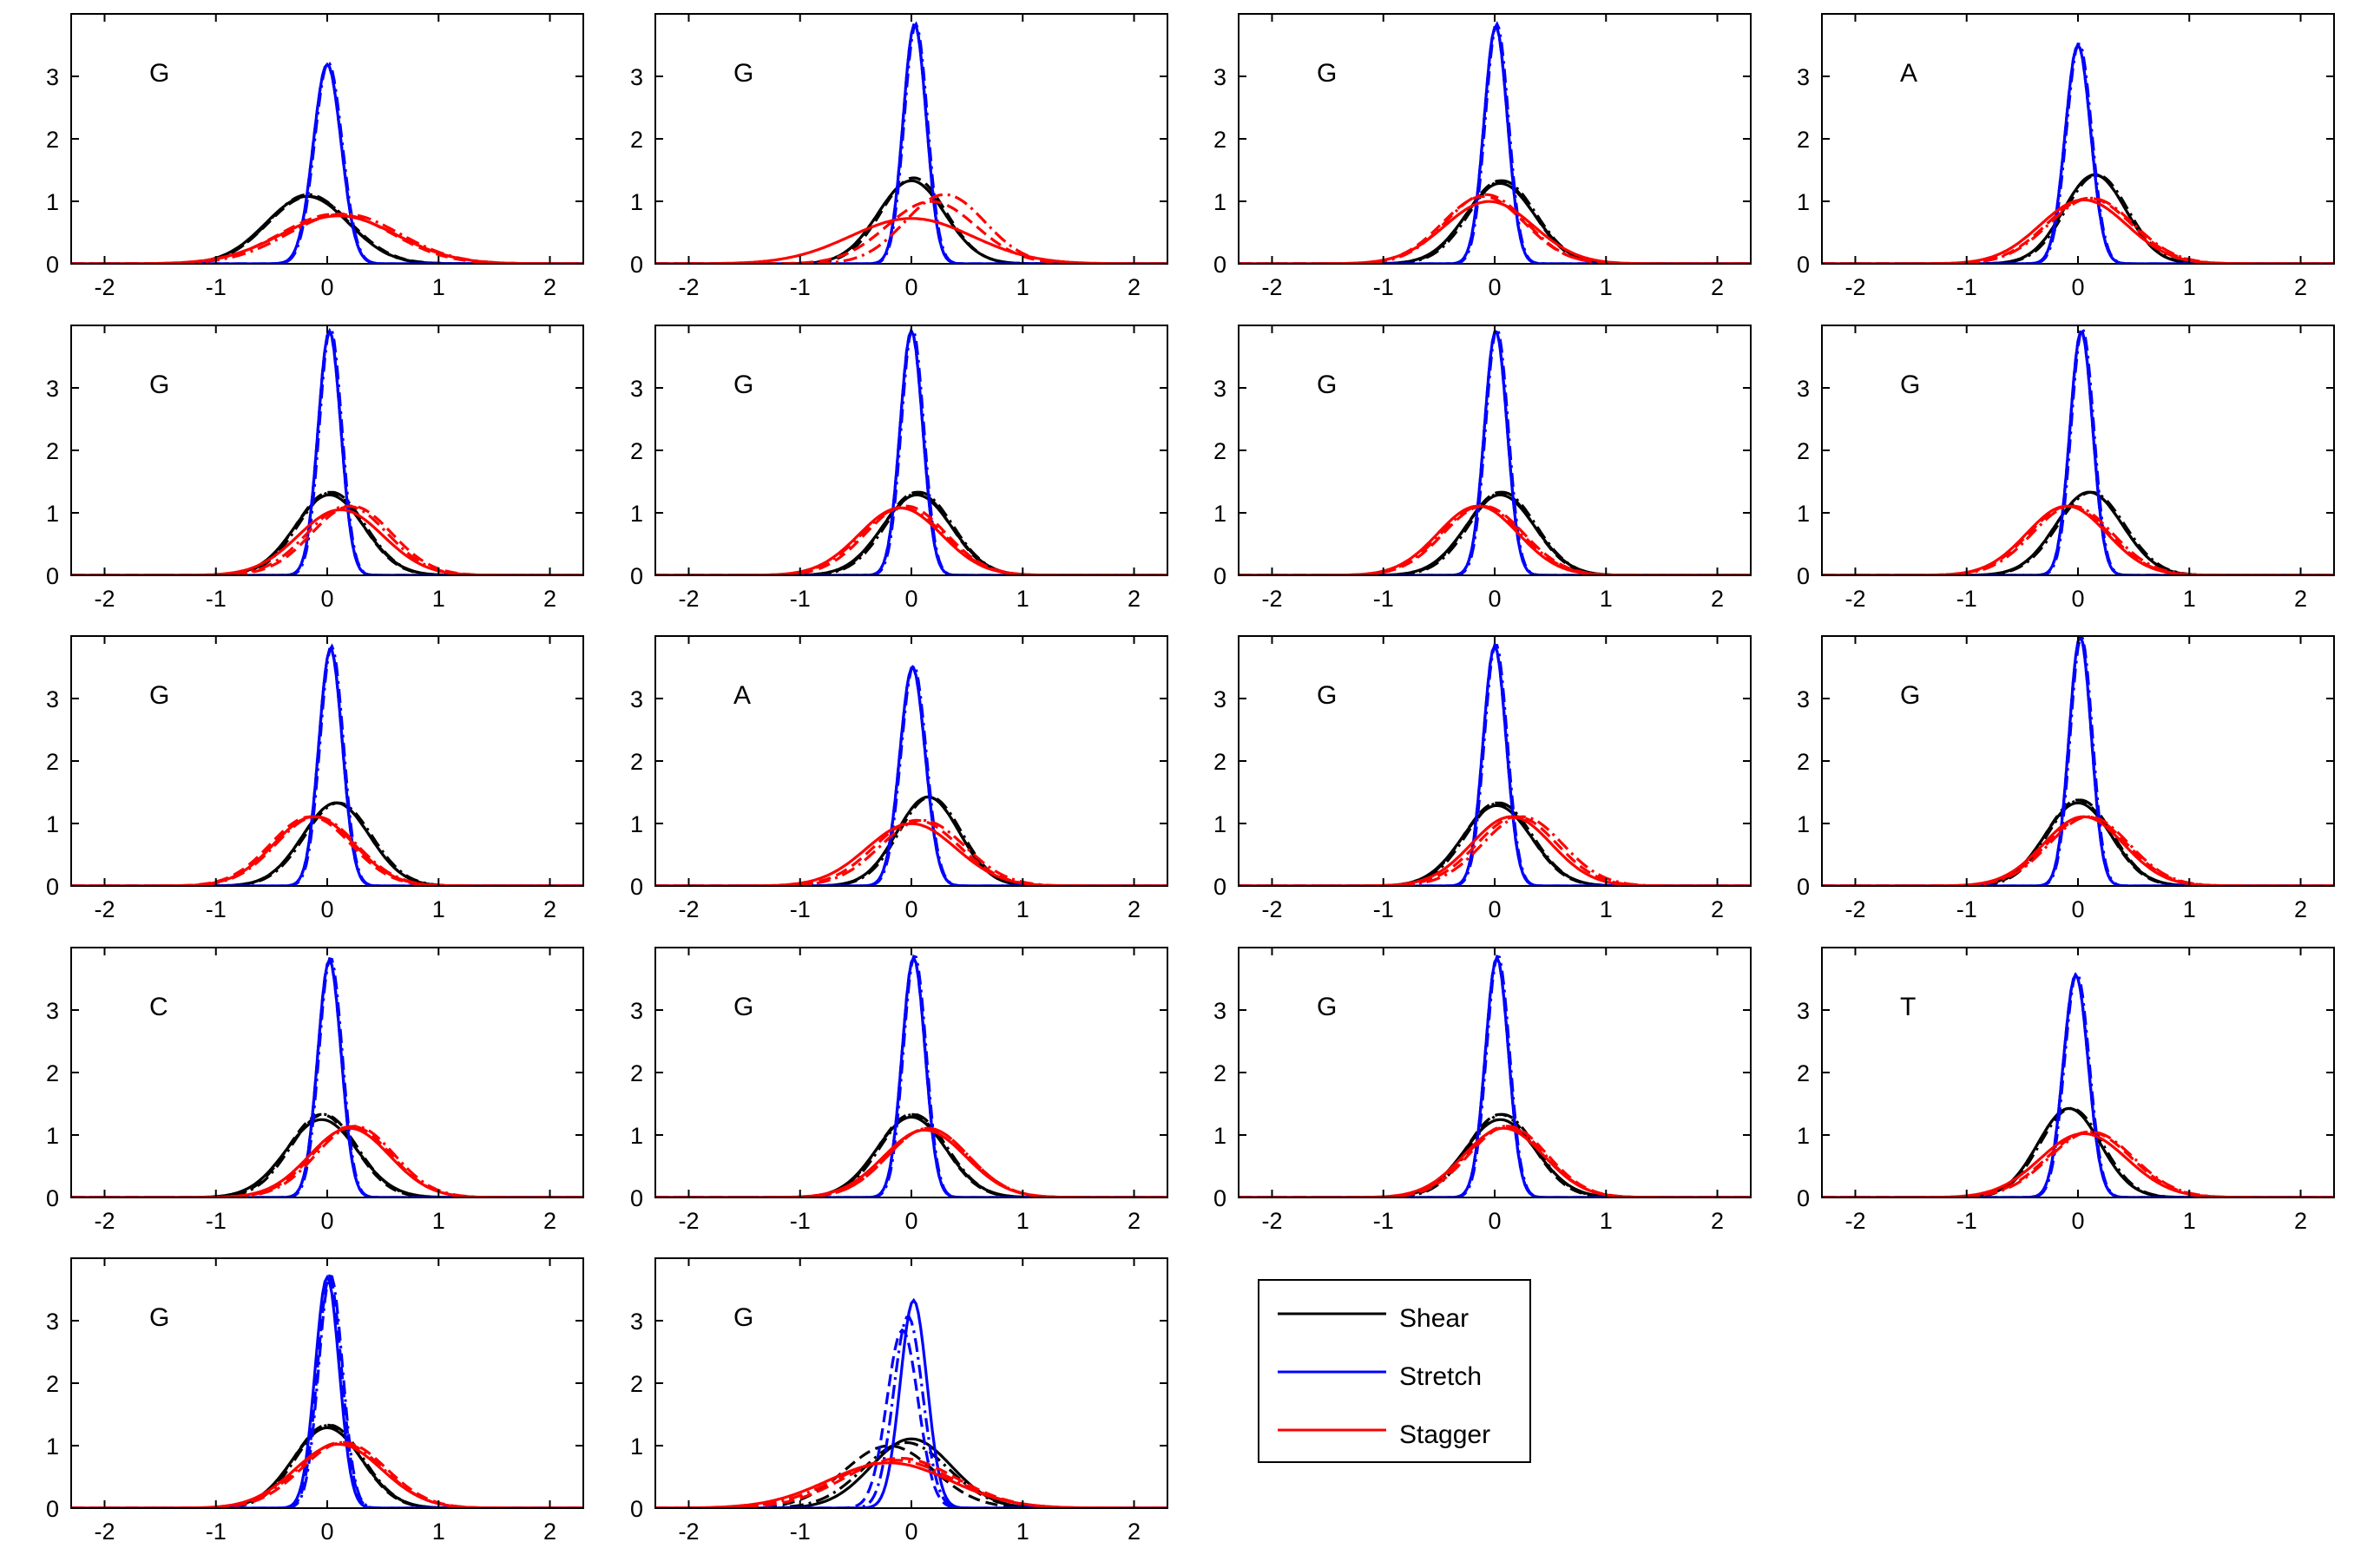 This screenshot has width=2354, height=1568. What do you see at coordinates (53, 1136) in the screenshot?
I see `panel-13-ytick-label: 1` at bounding box center [53, 1136].